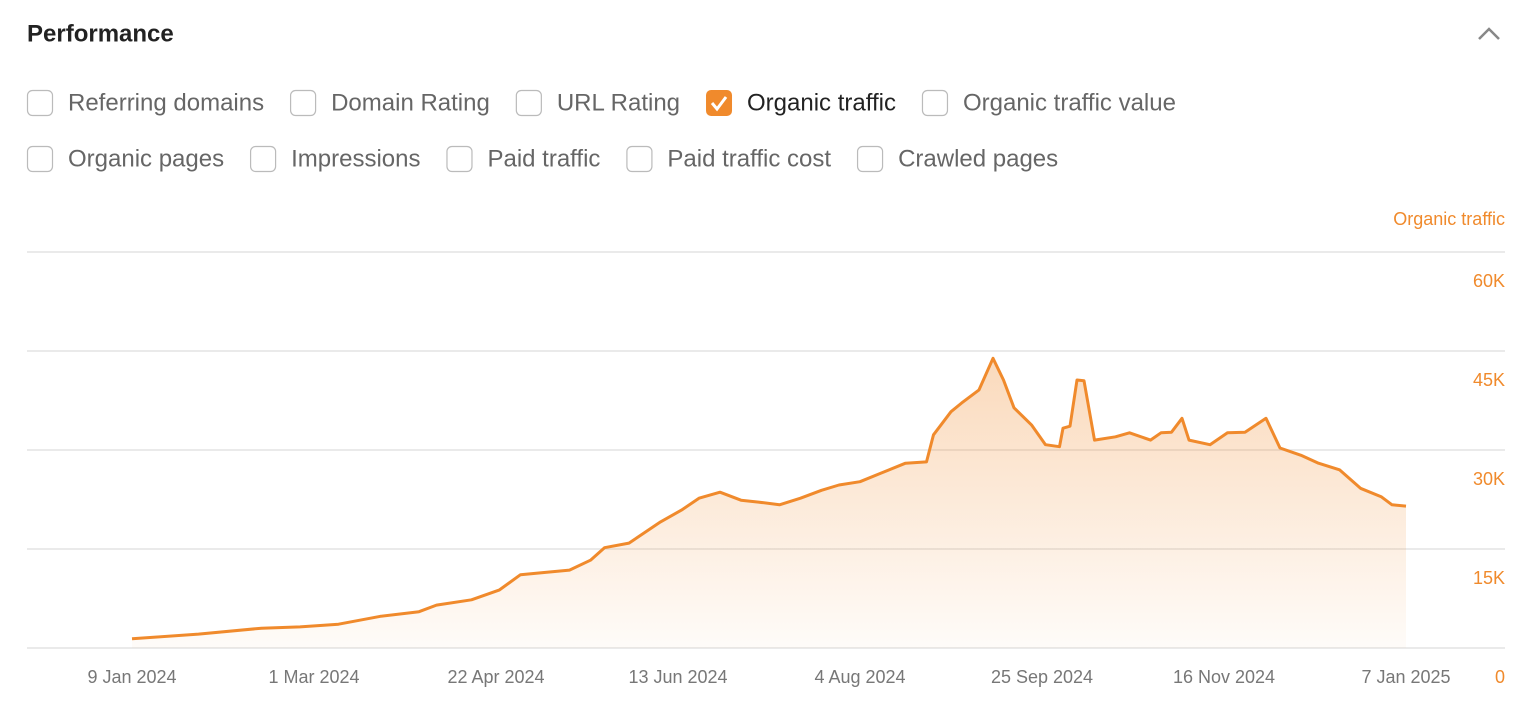 This screenshot has height=716, width=1536. Describe the element at coordinates (677, 677) in the screenshot. I see `x-tick-label: 13 Jun 2024` at that location.